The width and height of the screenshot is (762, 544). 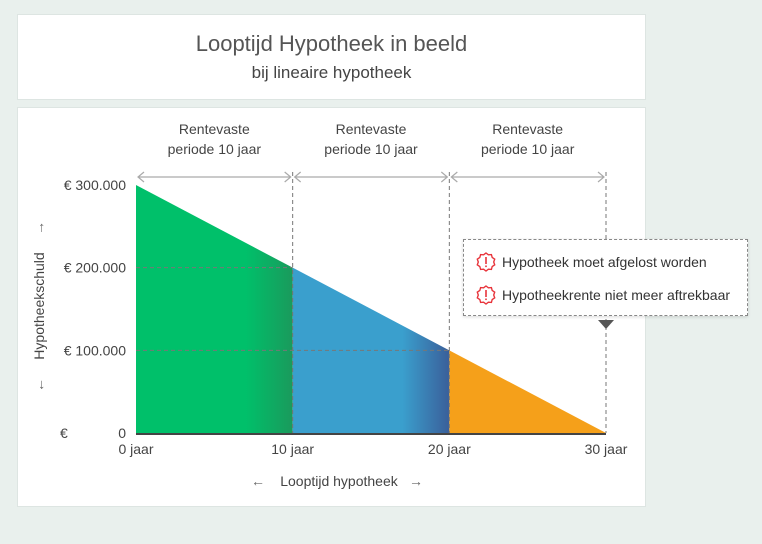 I want to click on page-subtitle: bij lineaire hypotheek, so click(x=331, y=72).